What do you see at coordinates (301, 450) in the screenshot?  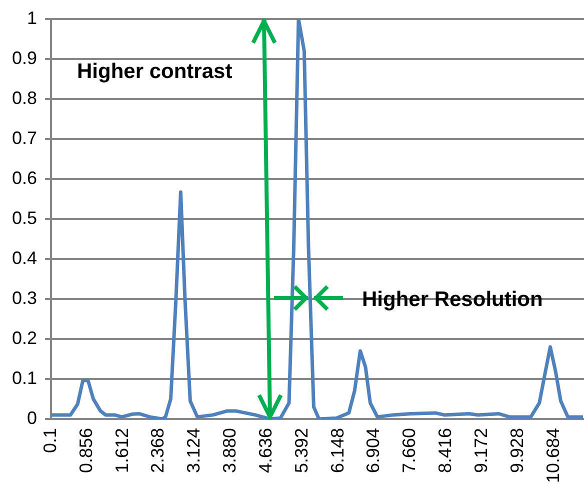 I see `x-tick-label: 5.392` at bounding box center [301, 450].